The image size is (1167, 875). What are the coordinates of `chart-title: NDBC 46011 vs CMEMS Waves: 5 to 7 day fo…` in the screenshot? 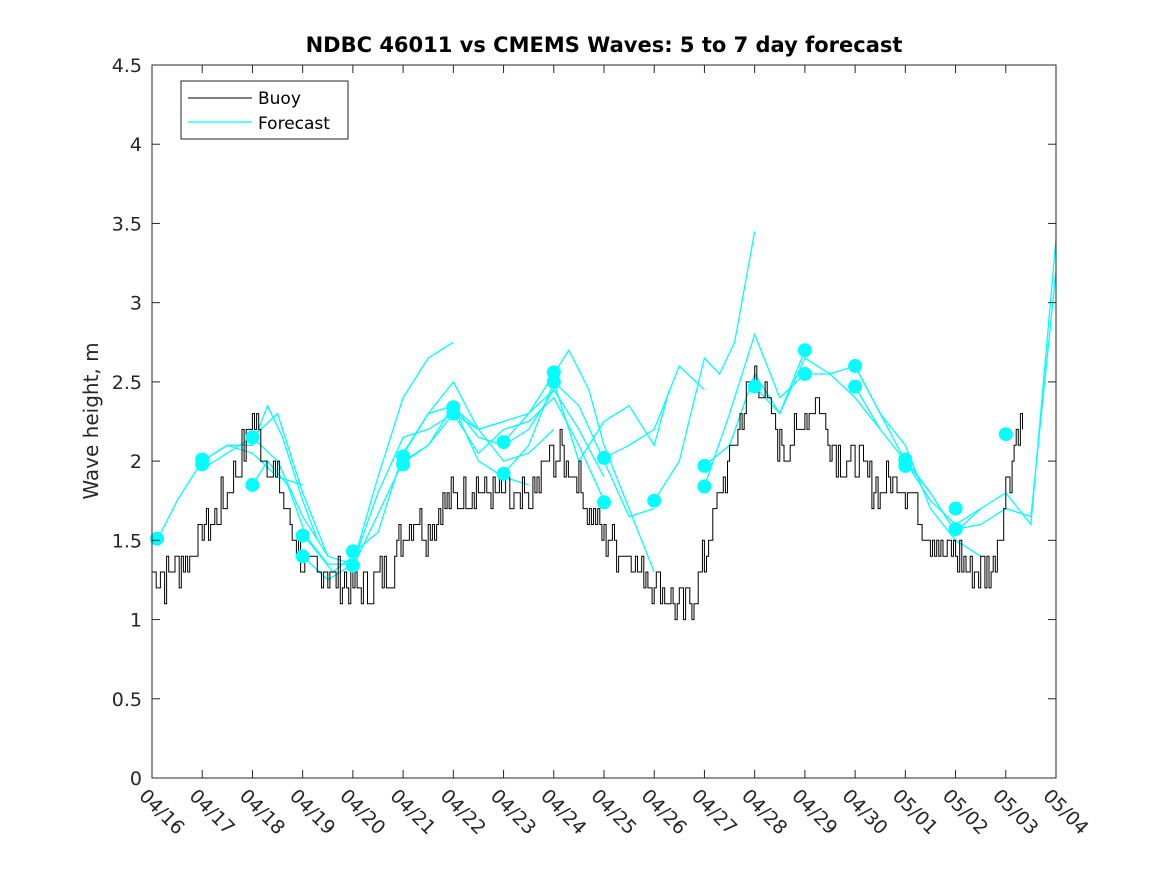 It's located at (604, 45).